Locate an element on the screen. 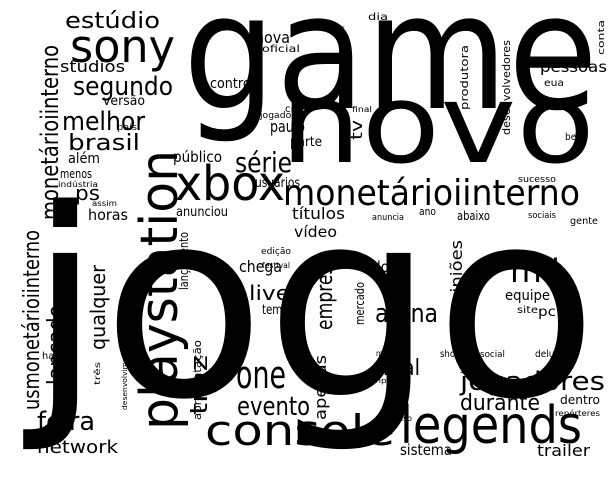 The width and height of the screenshot is (616, 481). word: mercado is located at coordinates (360, 303).